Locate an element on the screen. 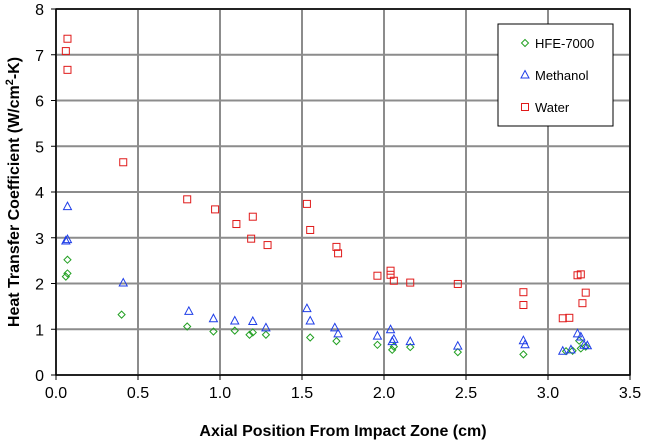 This screenshot has width=647, height=443. x-tick-label: 1.0 is located at coordinates (220, 393).